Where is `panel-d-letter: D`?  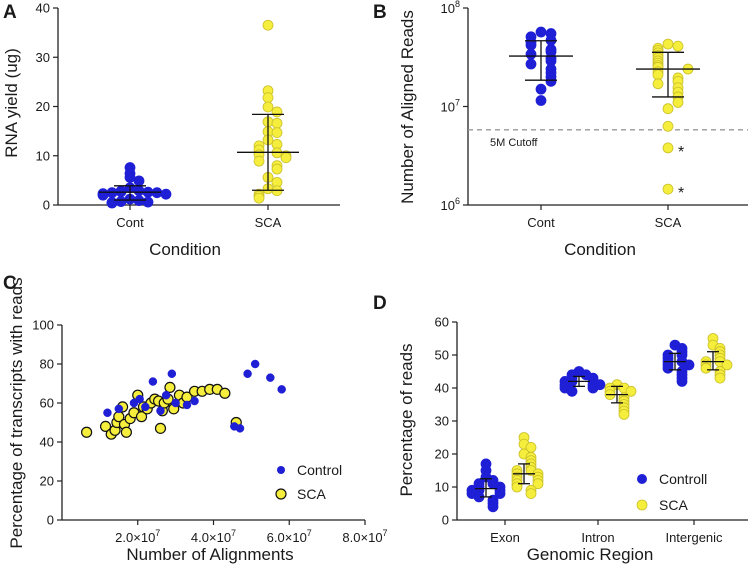
panel-d-letter: D is located at coordinates (380, 303).